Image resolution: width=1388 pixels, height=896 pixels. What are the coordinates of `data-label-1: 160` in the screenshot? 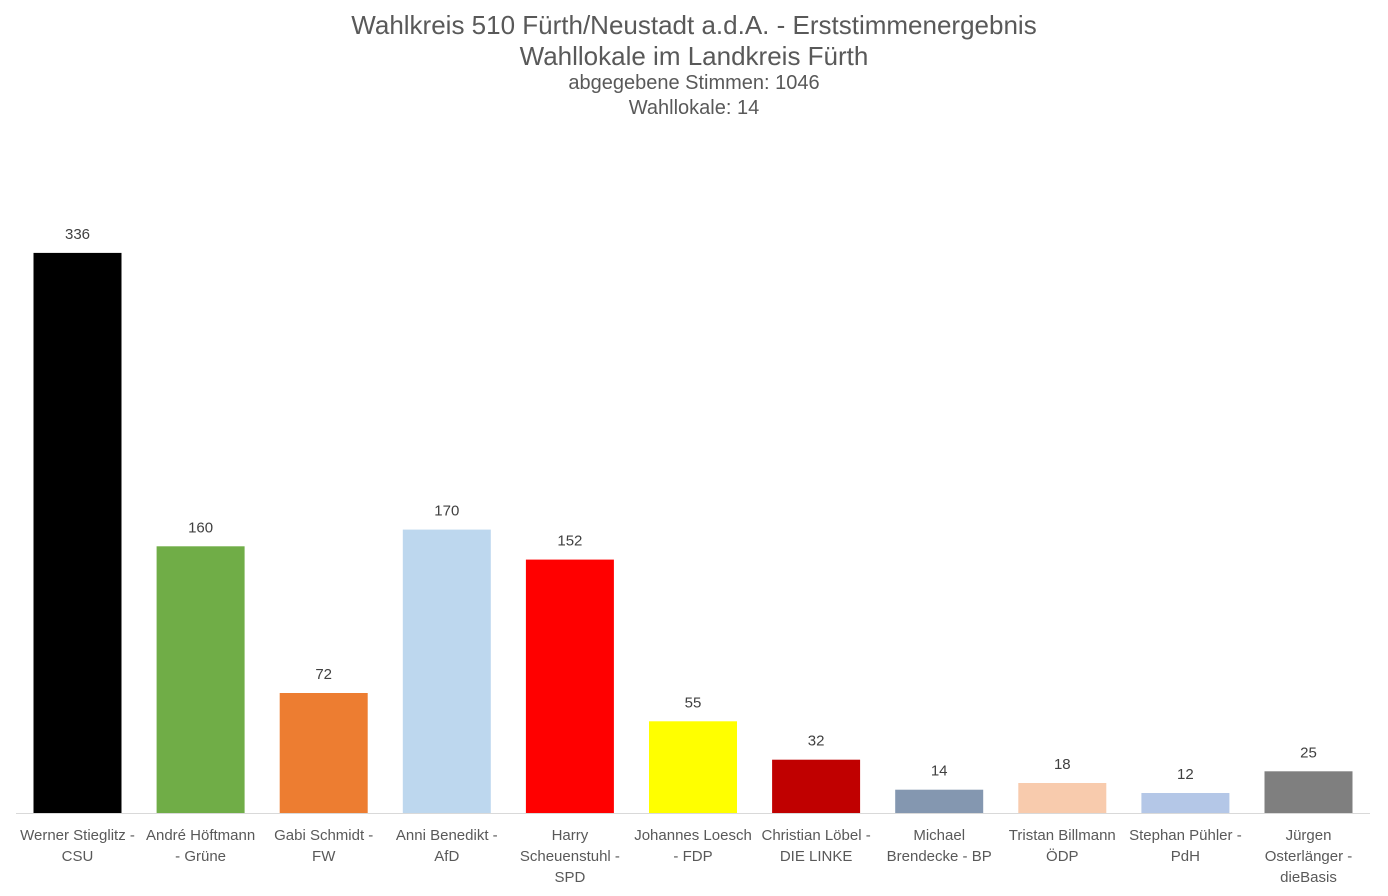 It's located at (200, 527).